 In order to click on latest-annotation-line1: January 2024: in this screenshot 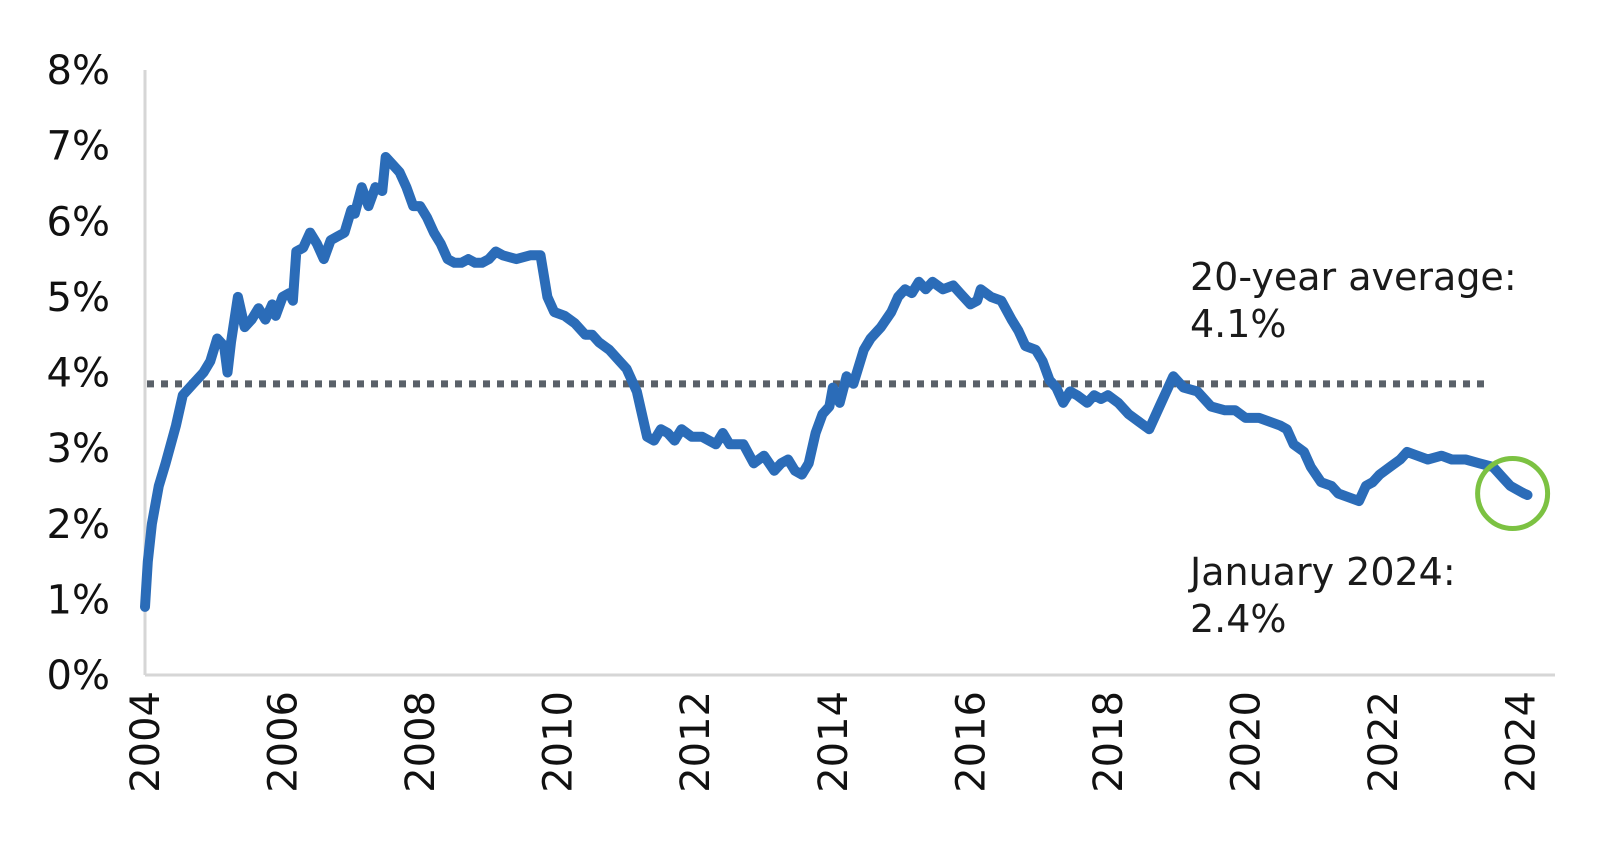, I will do `click(1322, 572)`.